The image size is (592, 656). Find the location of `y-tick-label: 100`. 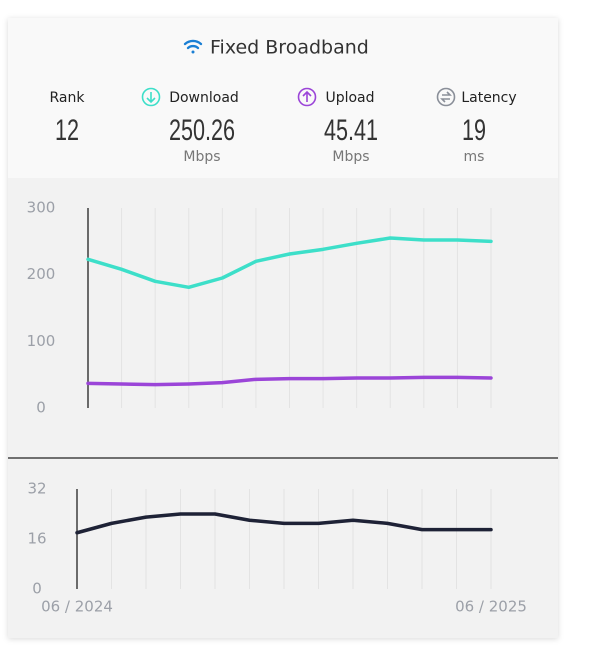

y-tick-label: 100 is located at coordinates (41, 341).